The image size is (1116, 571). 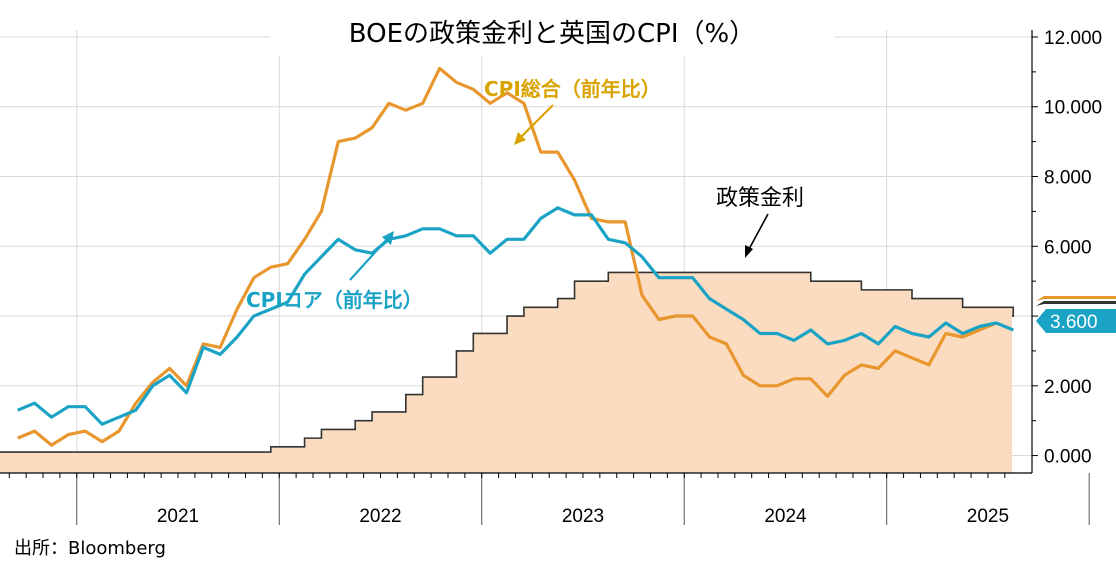 What do you see at coordinates (1073, 108) in the screenshot?
I see `y-tick-label: 10.000` at bounding box center [1073, 108].